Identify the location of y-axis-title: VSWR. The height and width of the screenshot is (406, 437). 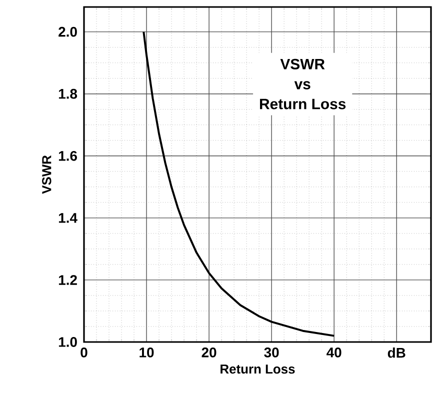
(47, 174).